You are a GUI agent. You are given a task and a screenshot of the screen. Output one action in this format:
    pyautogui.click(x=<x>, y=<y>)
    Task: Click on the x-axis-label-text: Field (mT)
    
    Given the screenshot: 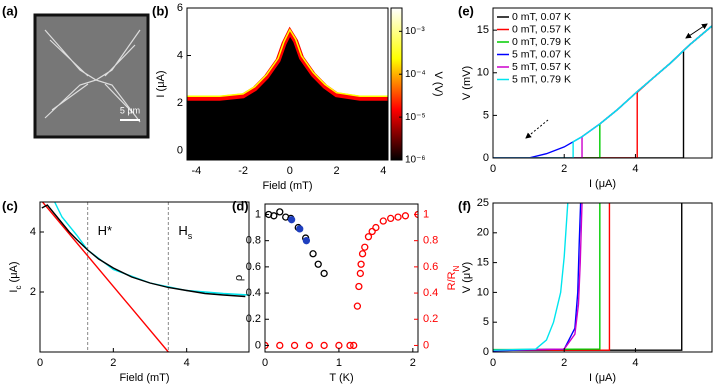 What is the action you would take?
    pyautogui.click(x=287, y=186)
    